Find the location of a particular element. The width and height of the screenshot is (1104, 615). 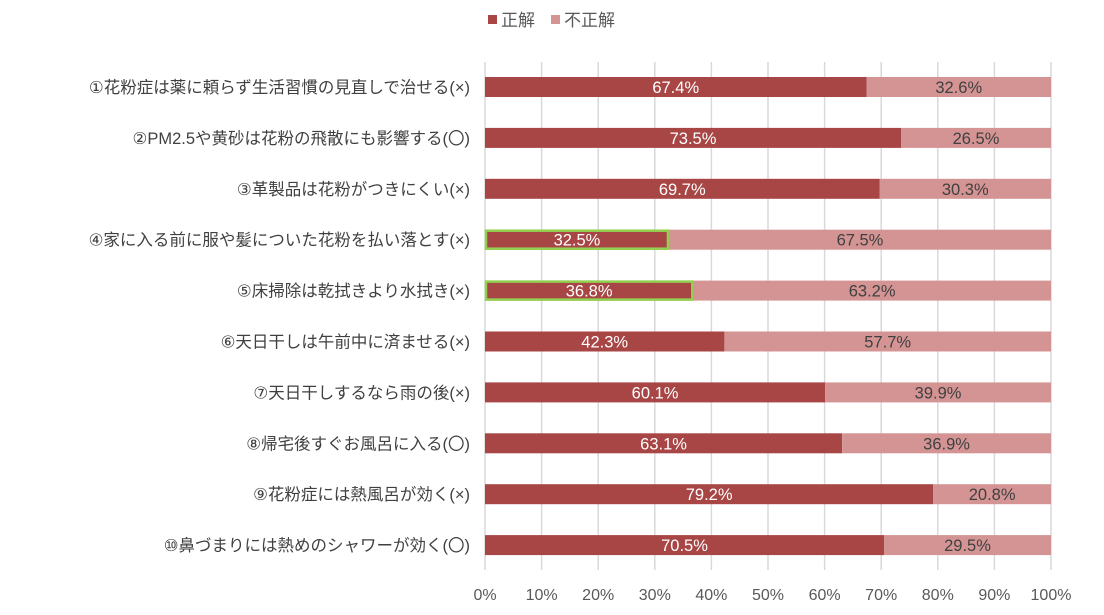

legend-label: 不正解 is located at coordinates (589, 20).